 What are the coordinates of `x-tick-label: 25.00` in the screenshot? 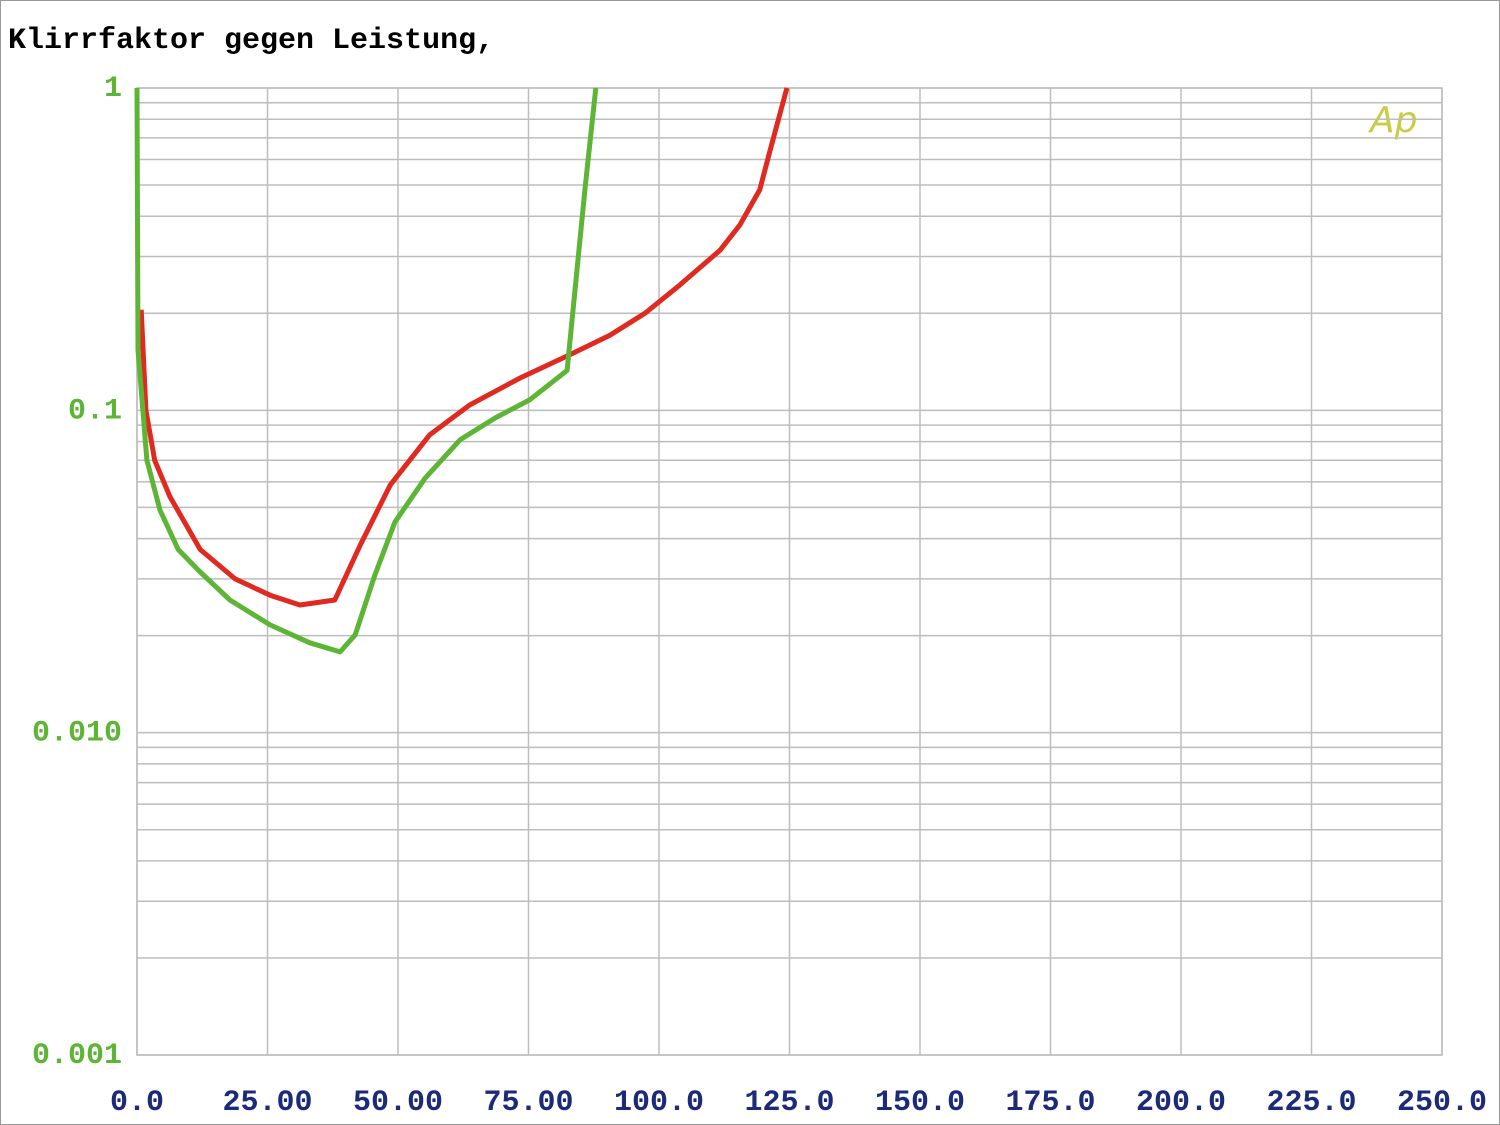 It's located at (267, 1103).